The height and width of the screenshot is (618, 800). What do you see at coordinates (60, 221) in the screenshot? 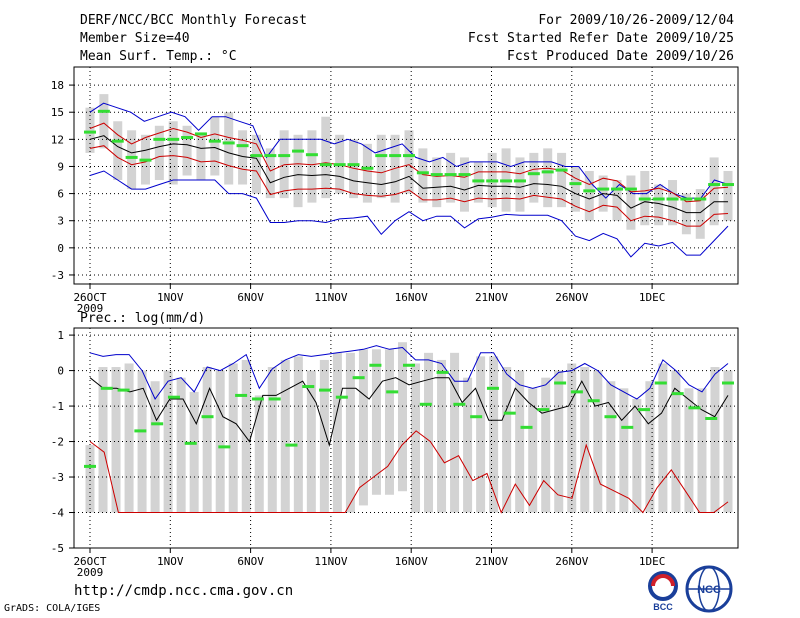
I see `y-tick-label: 3` at bounding box center [60, 221].